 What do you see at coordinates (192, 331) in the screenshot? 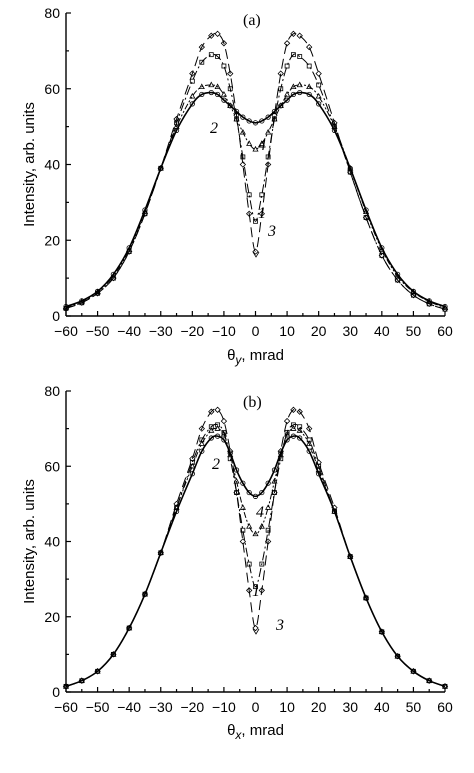
I see `x-tick-label: −20` at bounding box center [192, 331].